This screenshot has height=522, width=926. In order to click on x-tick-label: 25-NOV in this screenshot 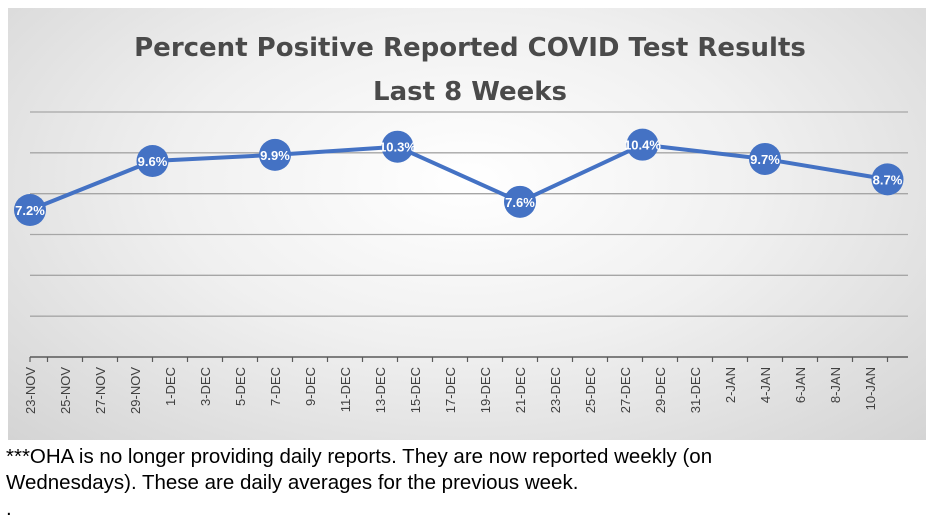, I will do `click(65, 390)`.